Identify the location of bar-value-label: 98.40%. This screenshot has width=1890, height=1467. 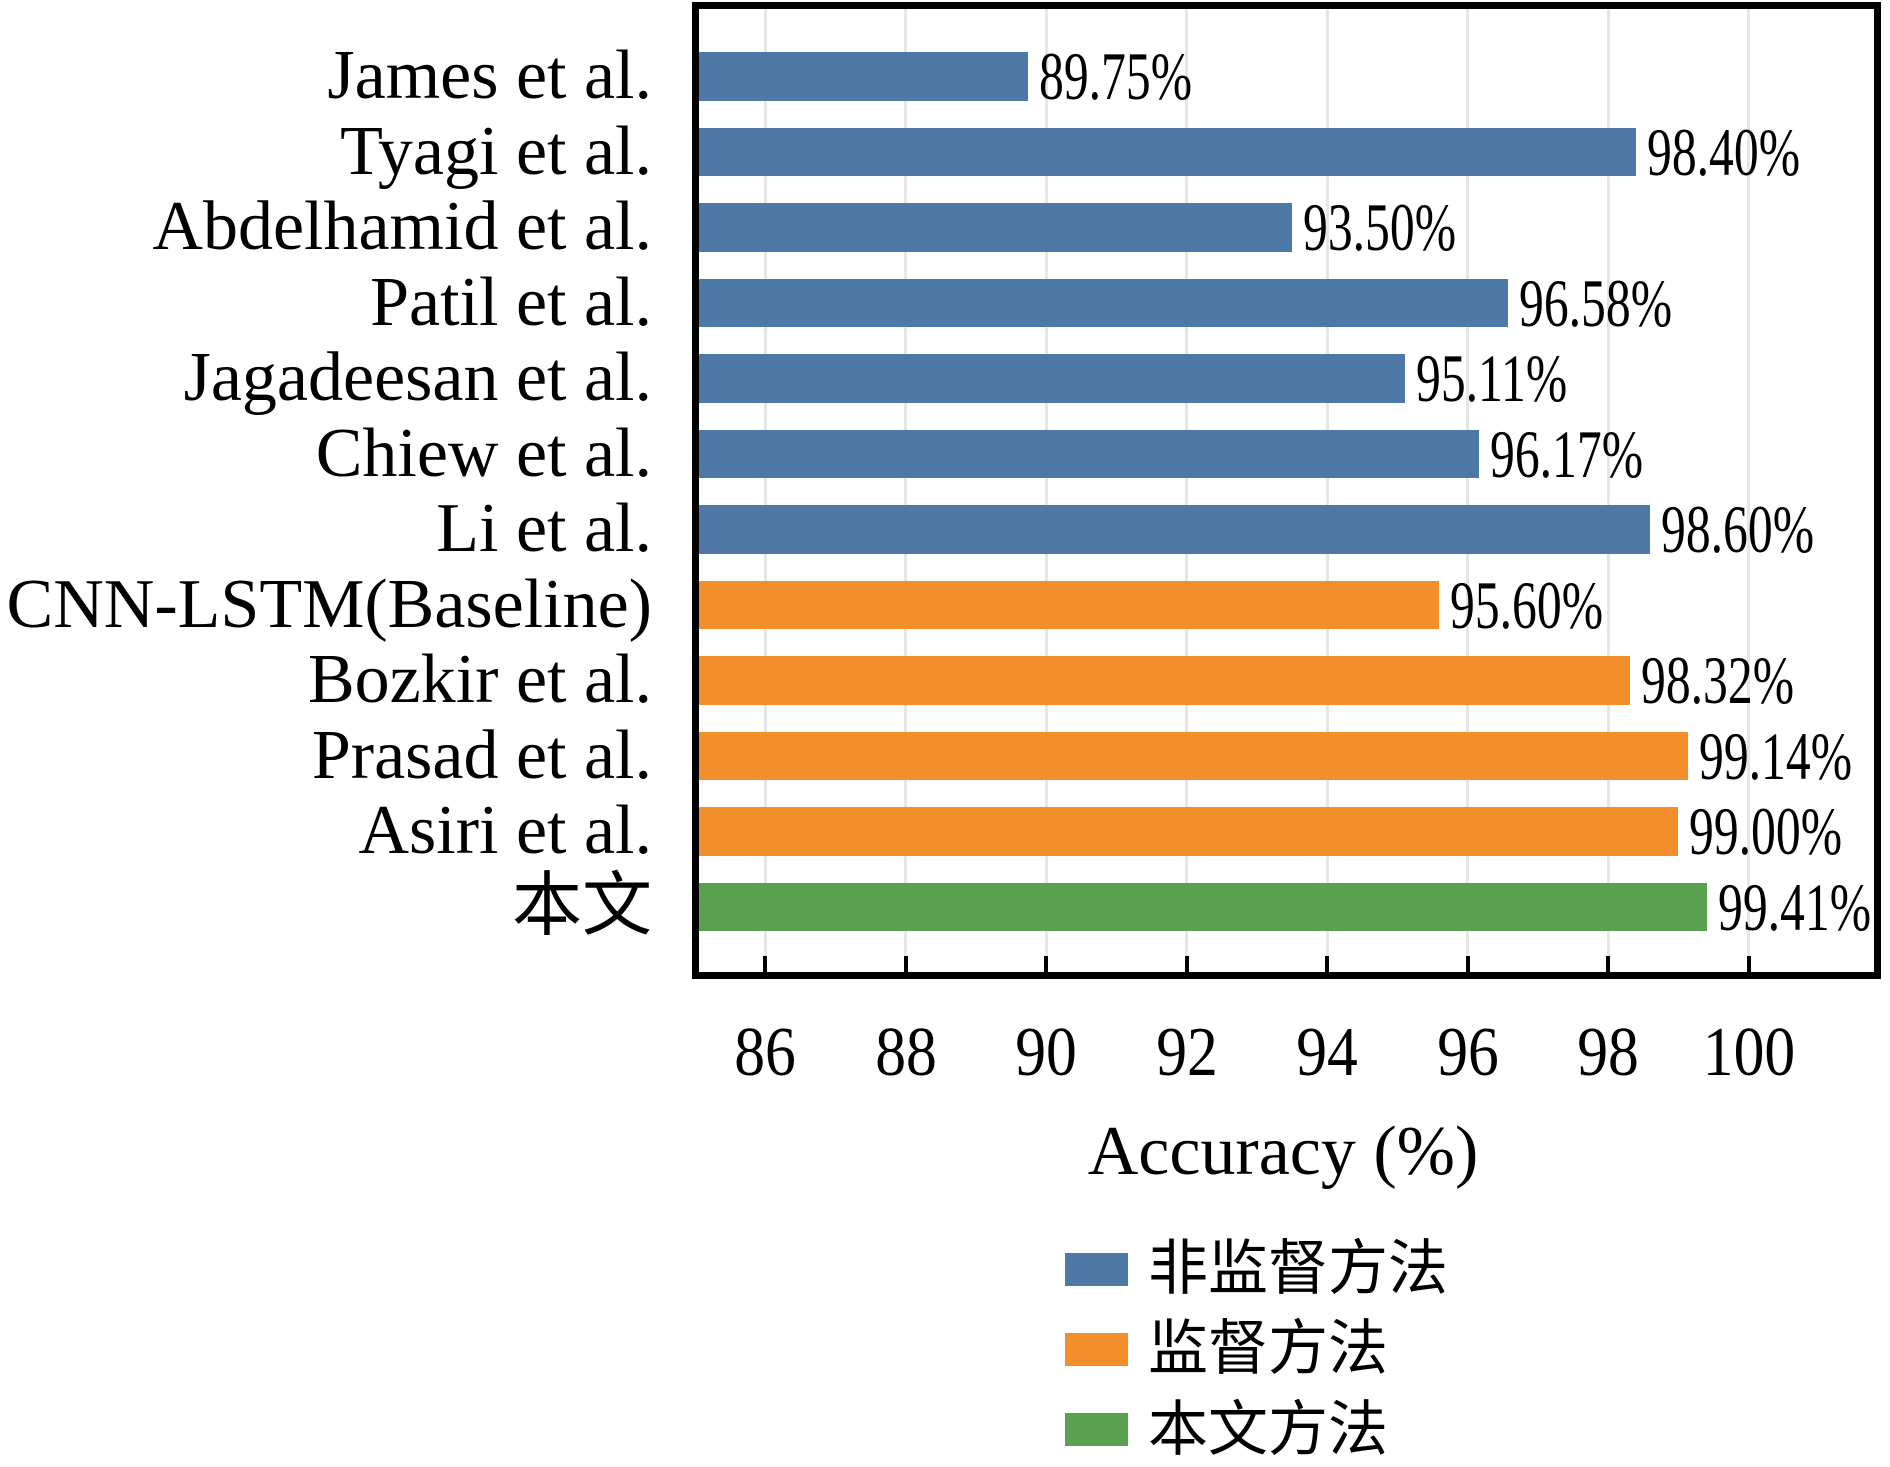
(1724, 151).